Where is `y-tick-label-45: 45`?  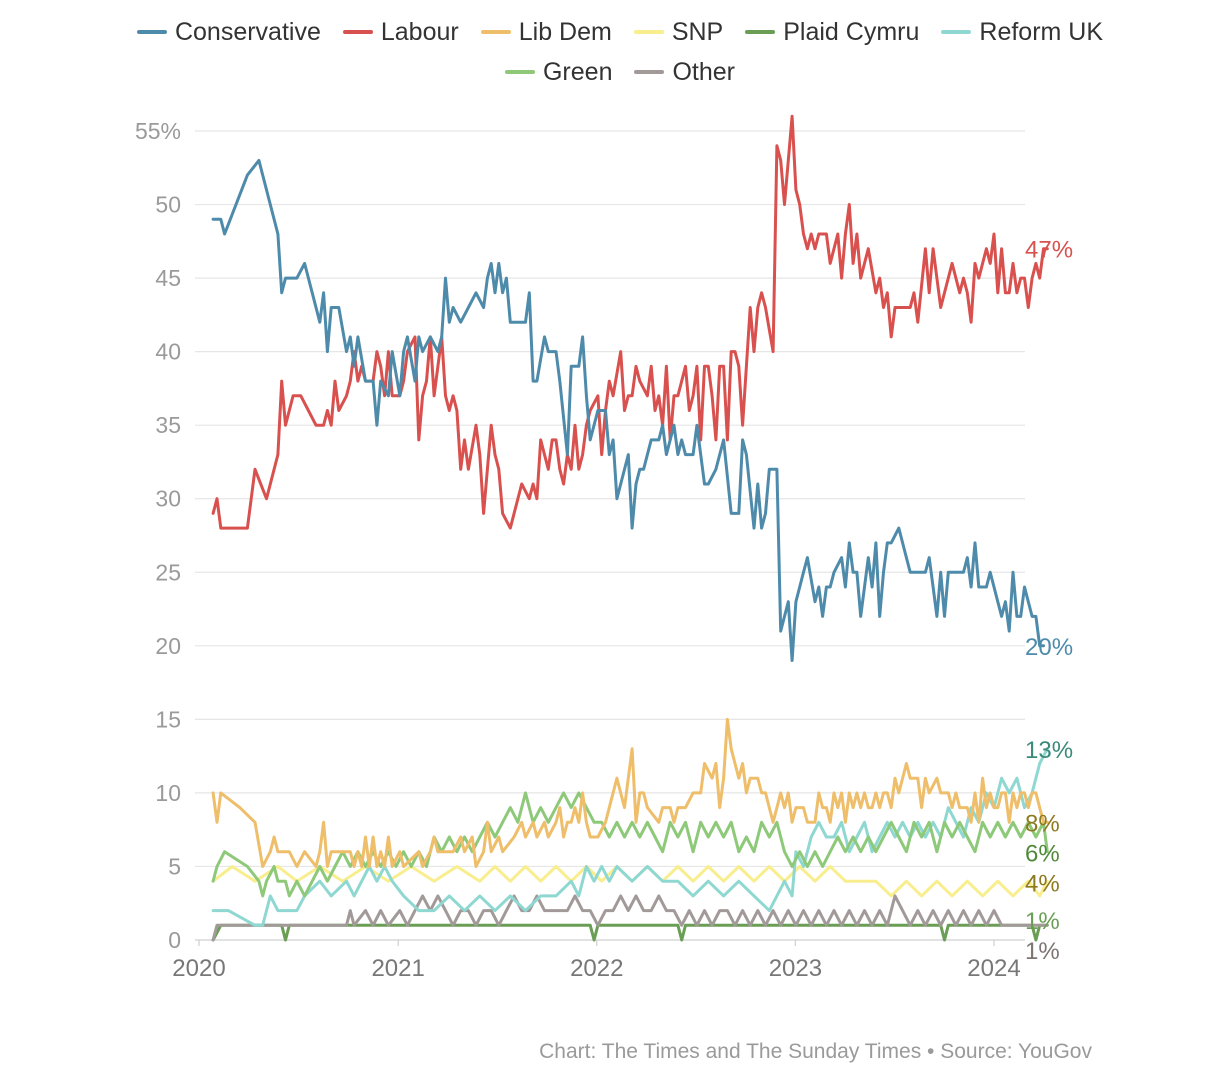
y-tick-label-45: 45 is located at coordinates (168, 278).